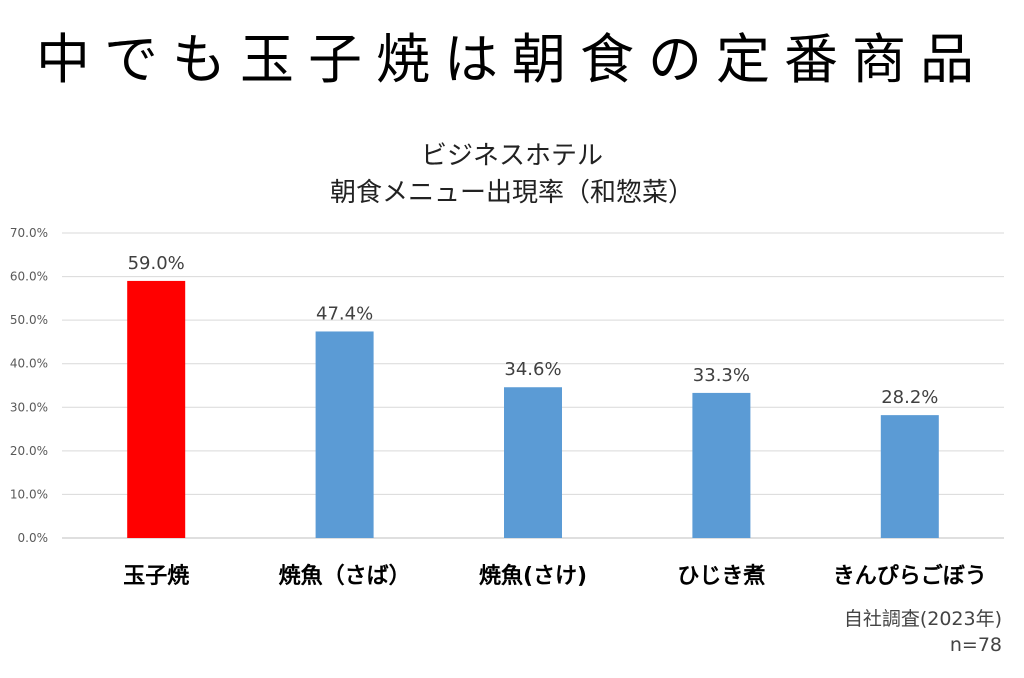 Image resolution: width=1024 pixels, height=678 pixels. I want to click on x-tick-label: ひじき煮, so click(721, 576).